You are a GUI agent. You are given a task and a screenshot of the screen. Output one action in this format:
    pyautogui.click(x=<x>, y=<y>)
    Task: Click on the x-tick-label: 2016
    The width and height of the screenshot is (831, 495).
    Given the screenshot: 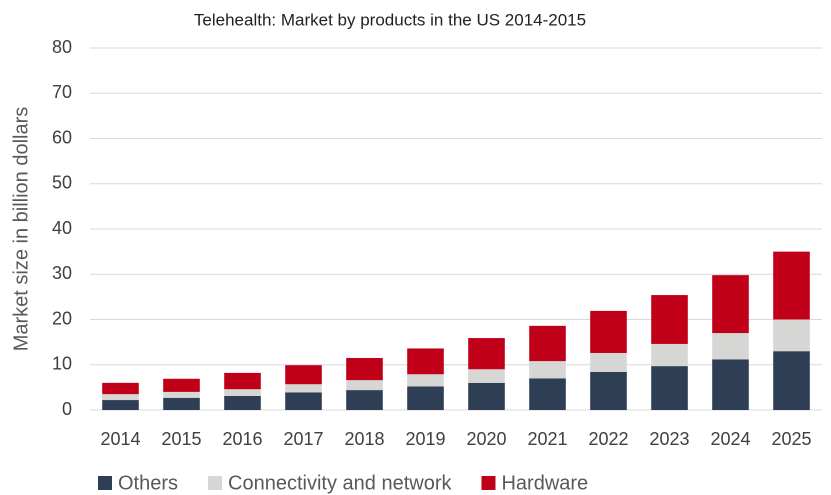 What is the action you would take?
    pyautogui.click(x=242, y=439)
    